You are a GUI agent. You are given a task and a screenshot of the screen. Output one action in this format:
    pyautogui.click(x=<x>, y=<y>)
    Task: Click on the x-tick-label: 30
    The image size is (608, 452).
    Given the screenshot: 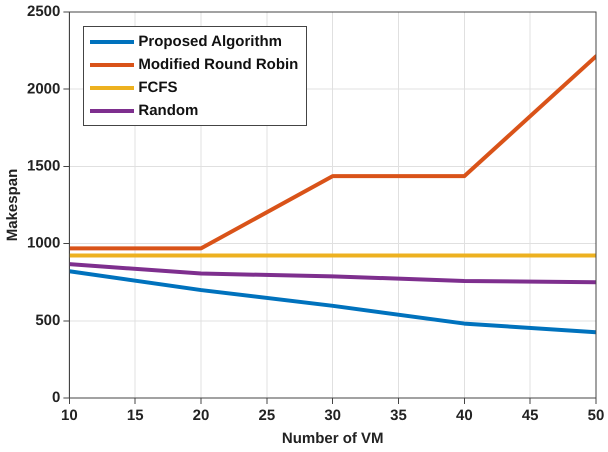 What is the action you would take?
    pyautogui.click(x=333, y=415)
    